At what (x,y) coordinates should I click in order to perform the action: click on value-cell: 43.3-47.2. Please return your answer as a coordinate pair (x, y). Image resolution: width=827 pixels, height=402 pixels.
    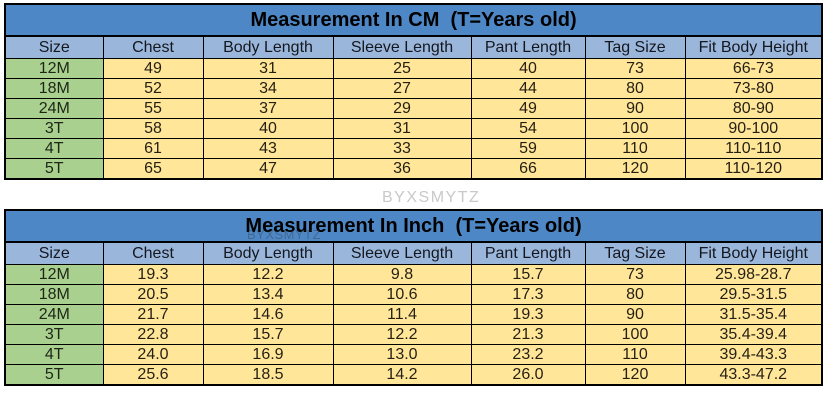
    Looking at the image, I should click on (753, 375).